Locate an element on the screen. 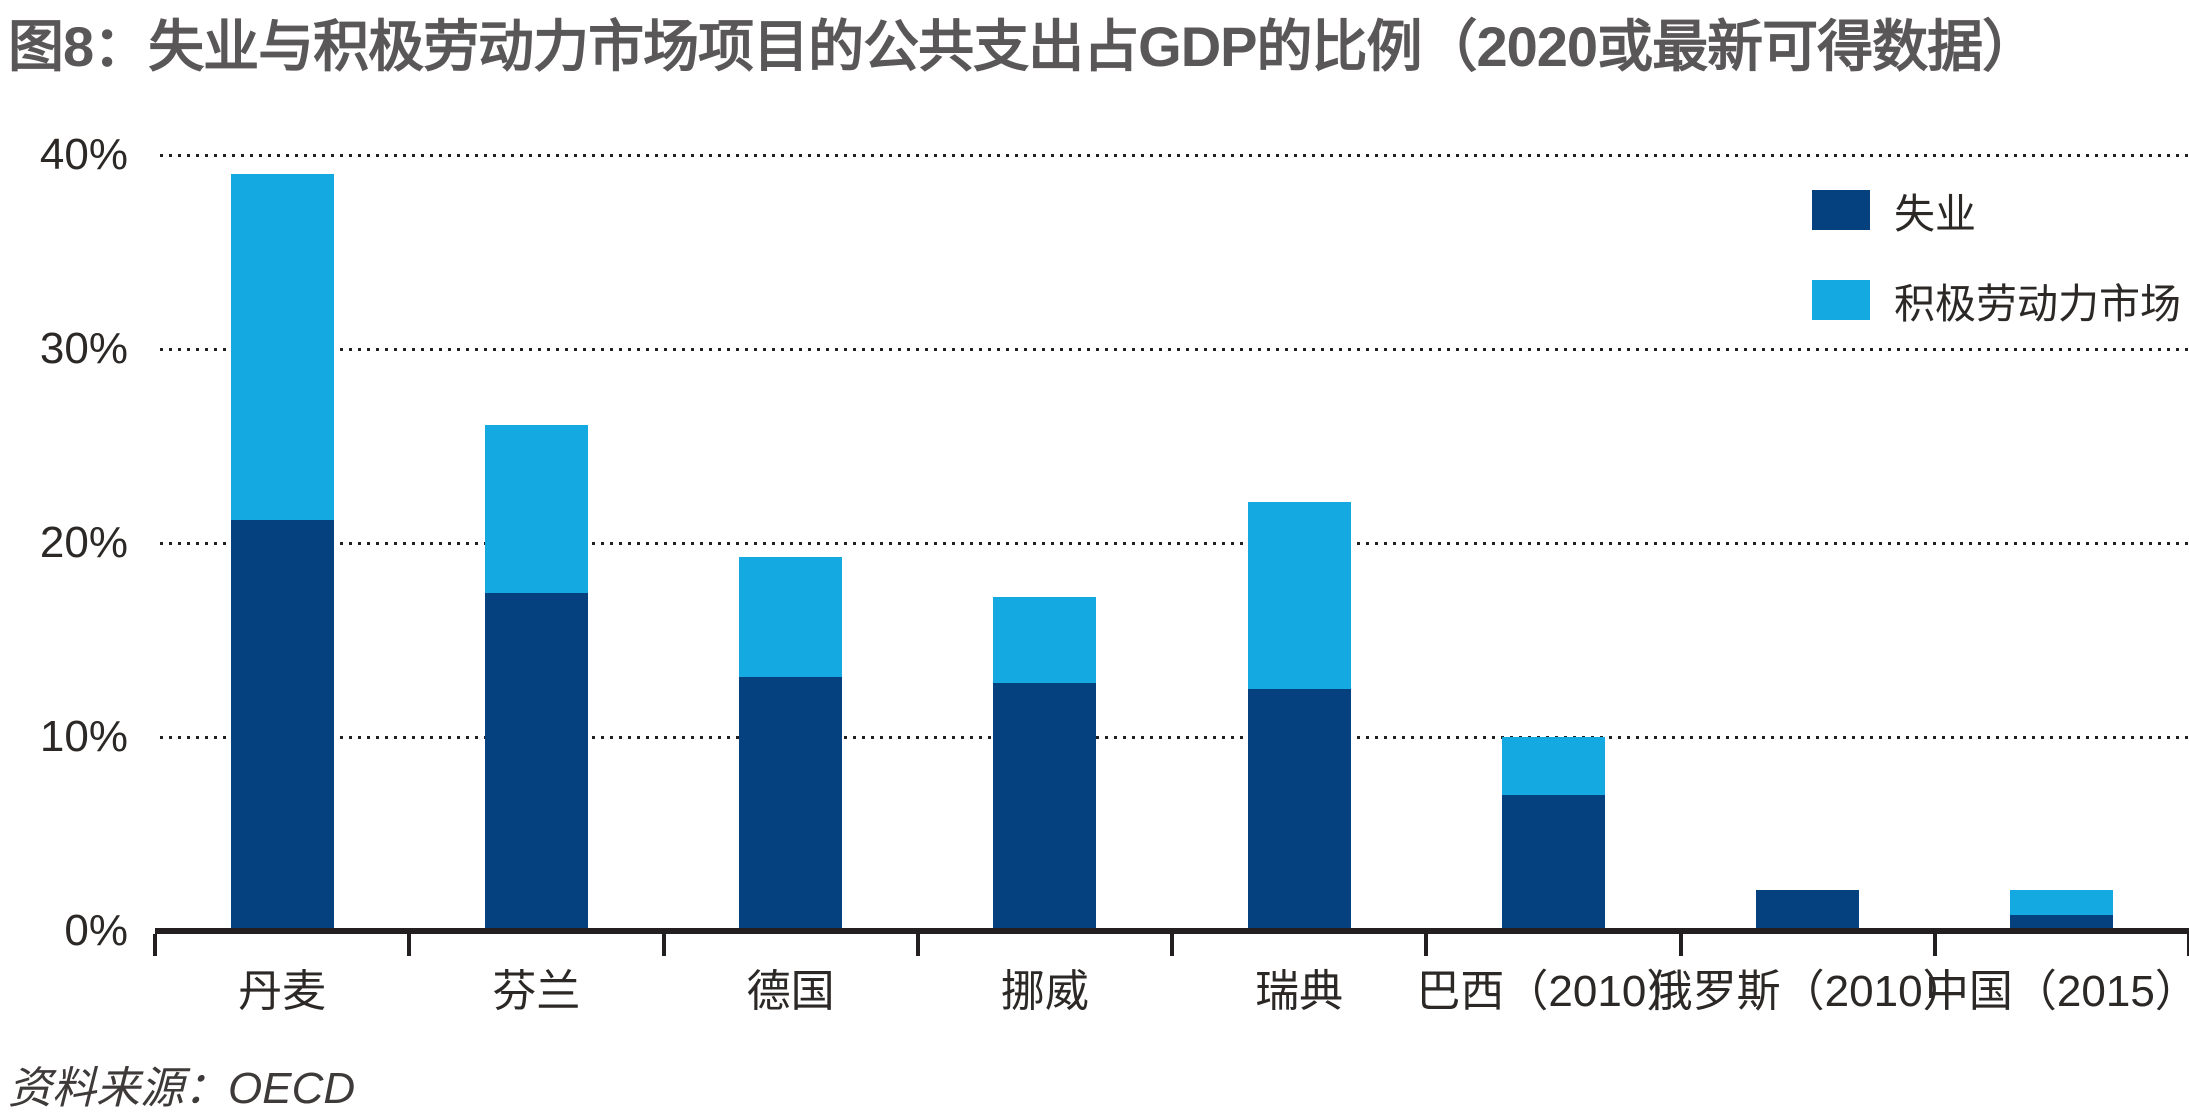  bar-group: 瑞典 is located at coordinates (1299, 585).